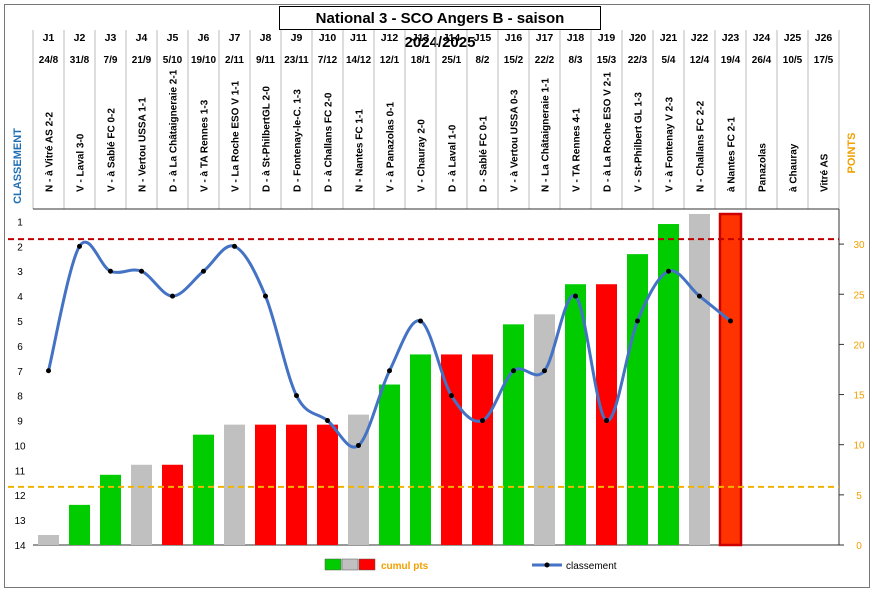  I want to click on round-date: 17/5, so click(824, 60).